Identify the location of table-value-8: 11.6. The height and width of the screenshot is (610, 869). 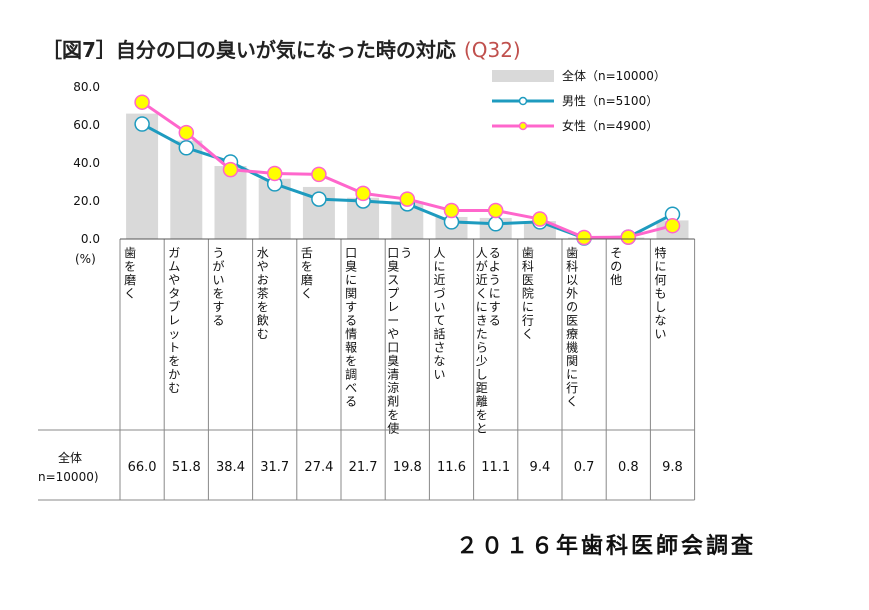
(451, 467).